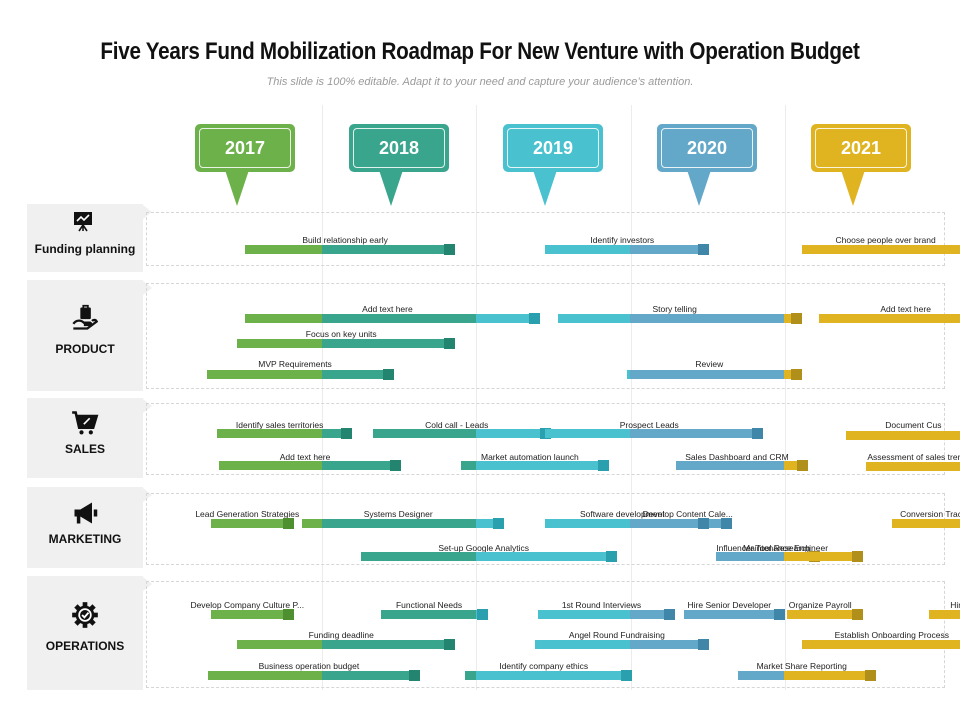 The width and height of the screenshot is (960, 720). What do you see at coordinates (861, 165) in the screenshot?
I see `year-pin-2021: 2021` at bounding box center [861, 165].